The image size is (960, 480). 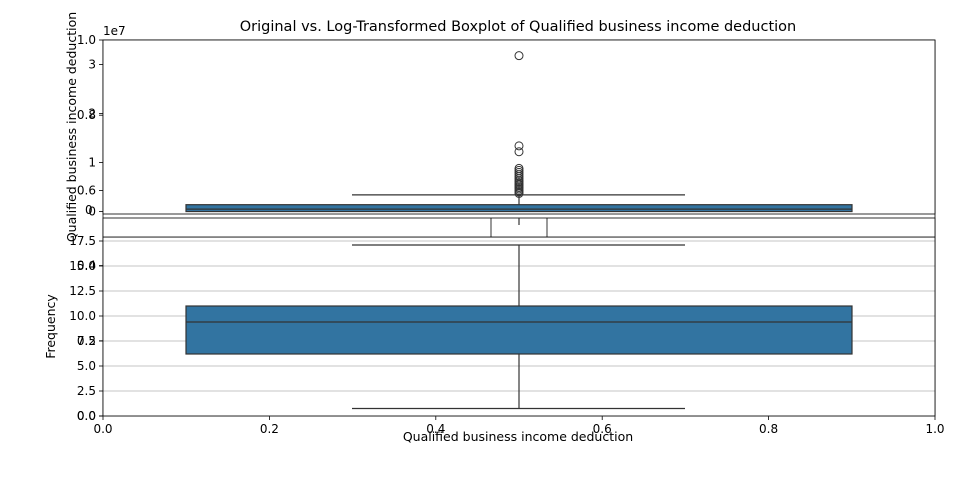 What do you see at coordinates (768, 429) in the screenshot?
I see `overlay-x-tick-label: 0.8` at bounding box center [768, 429].